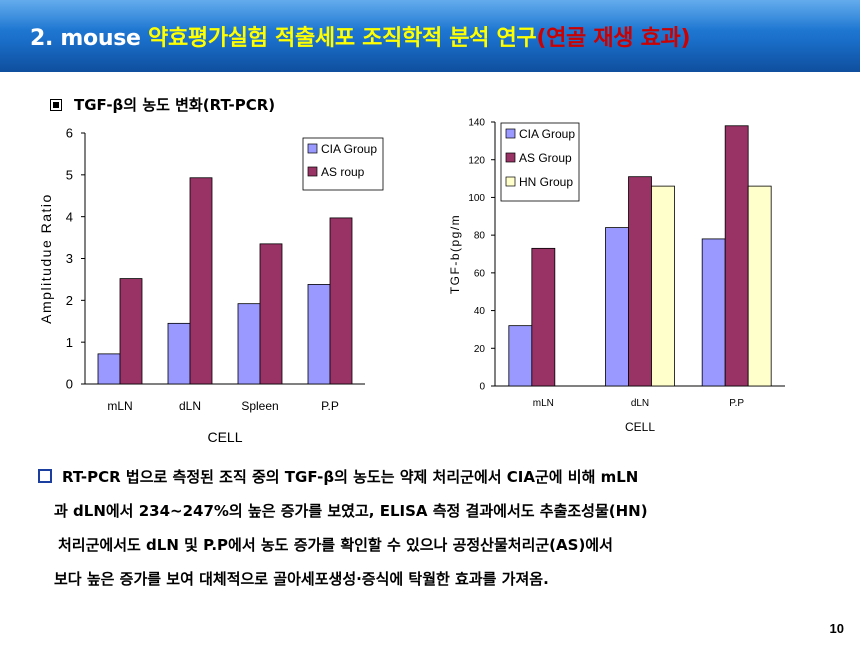 This screenshot has width=860, height=645. Describe the element at coordinates (545, 158) in the screenshot. I see `chart2-legend-label: AS Group` at that location.